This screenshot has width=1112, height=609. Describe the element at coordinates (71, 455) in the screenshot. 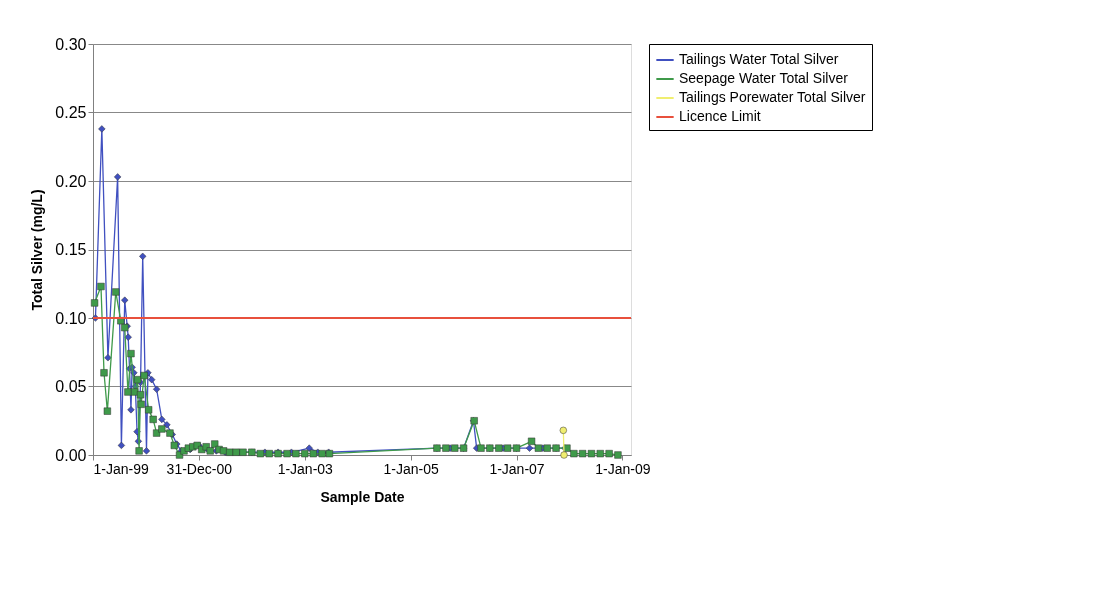

I see `y-tick-label: 0.00` at that location.